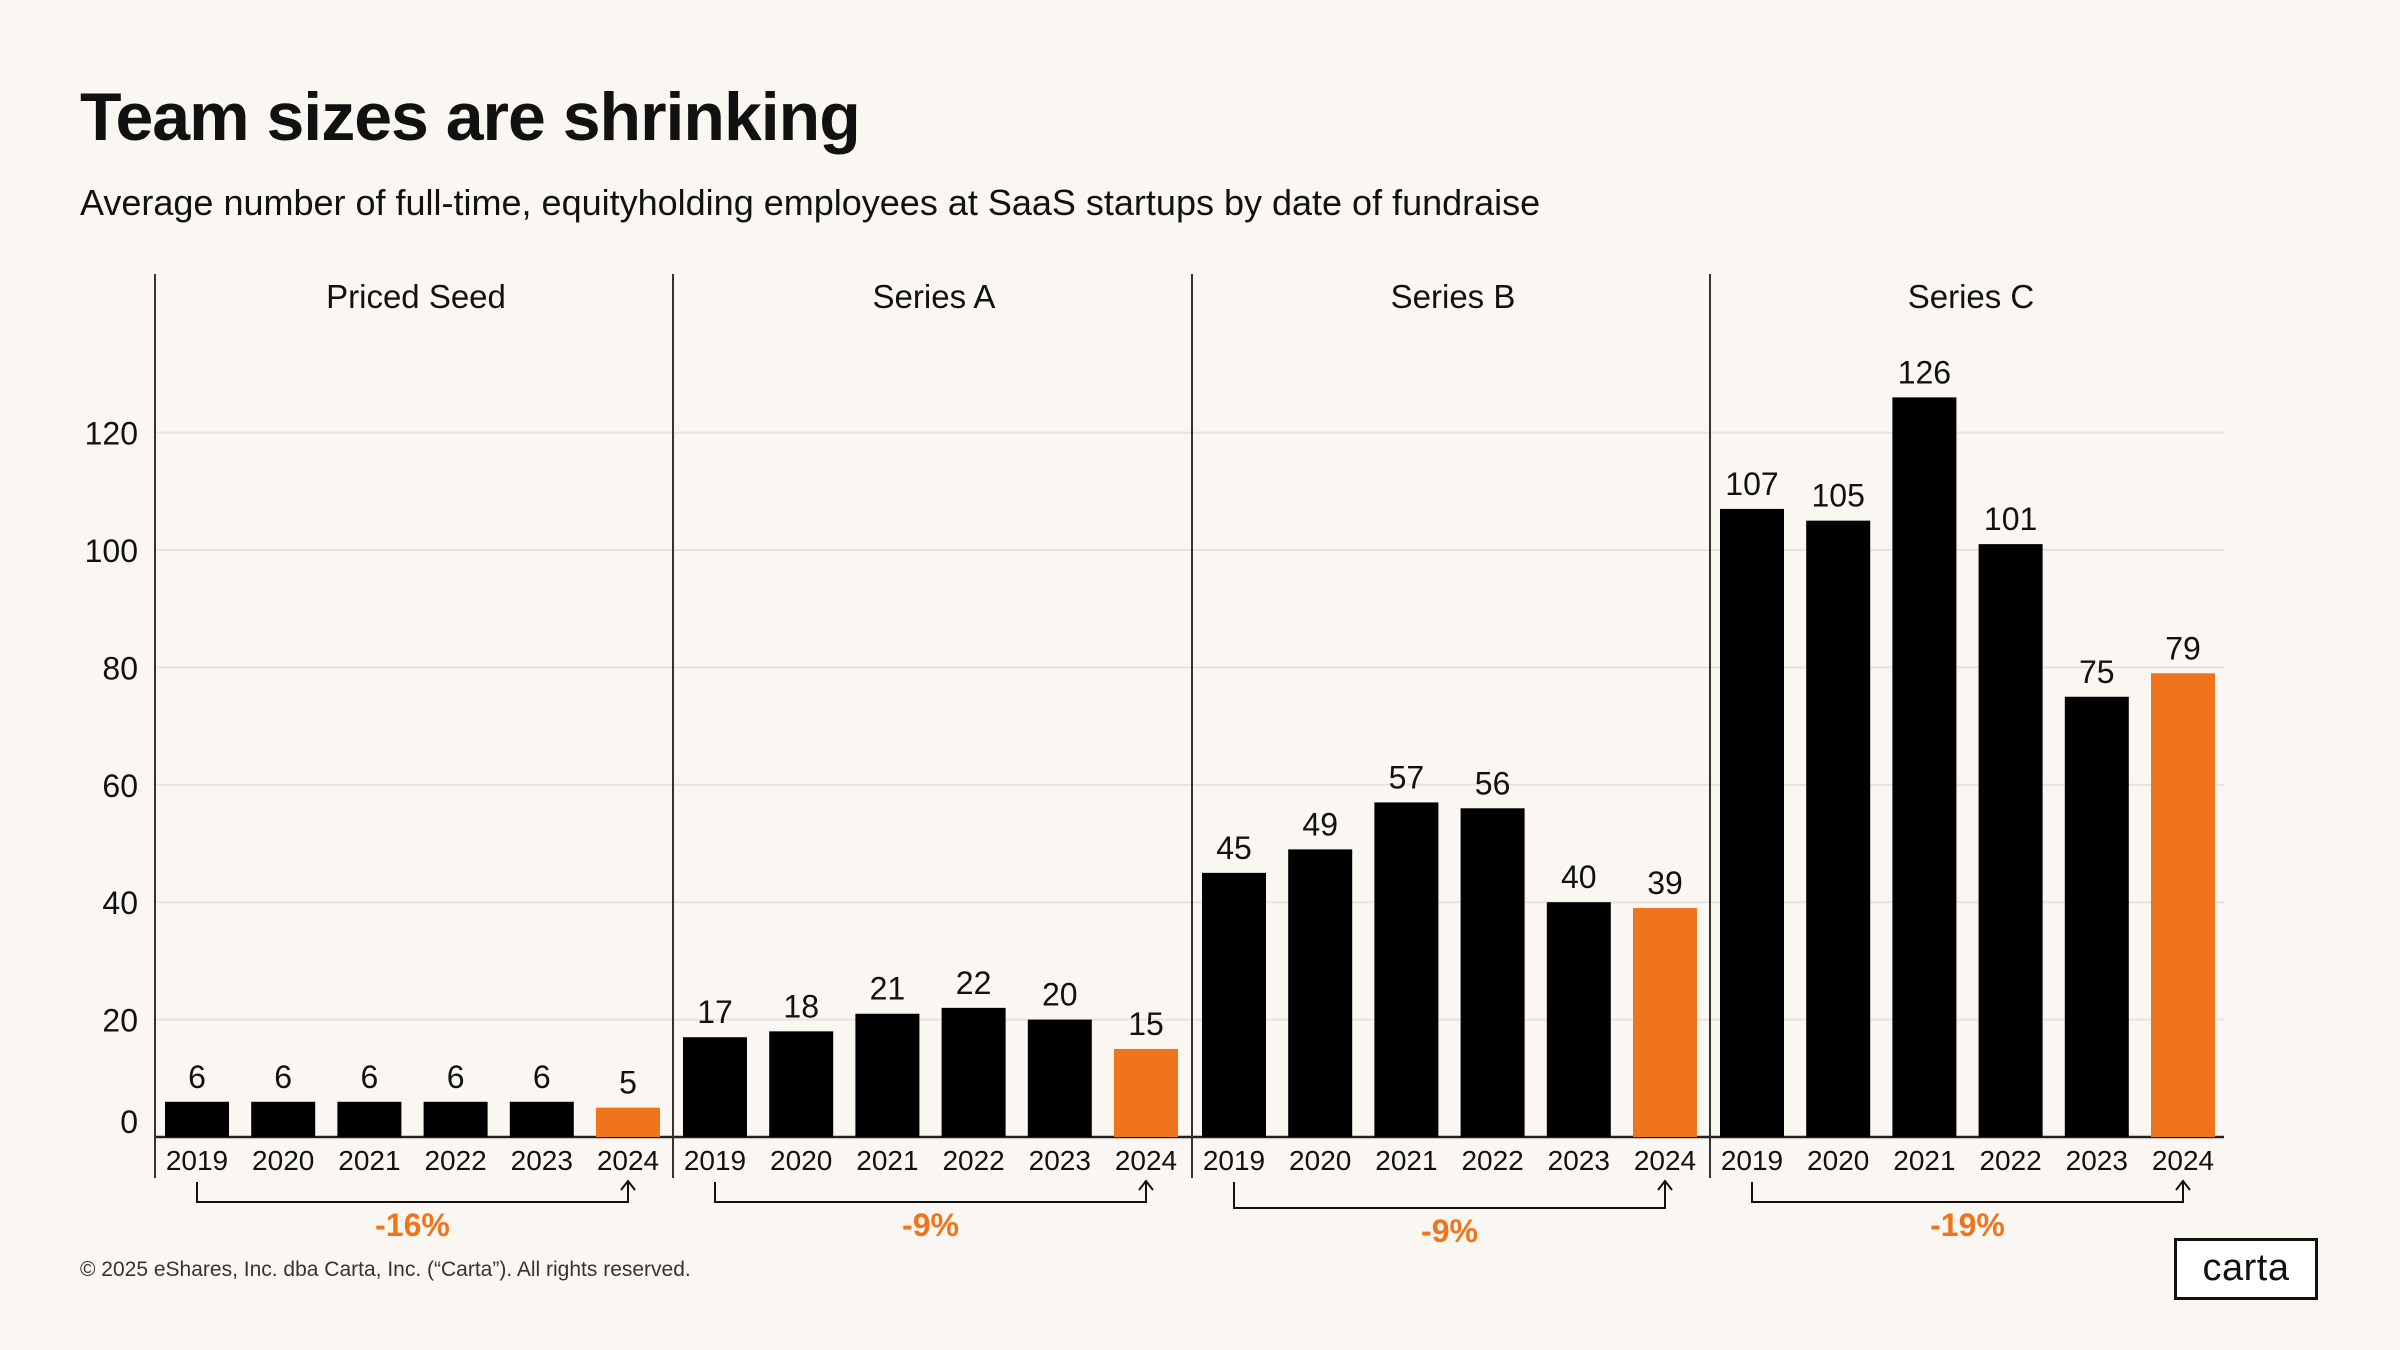 The width and height of the screenshot is (2400, 1350). I want to click on data-label: 20, so click(1060, 995).